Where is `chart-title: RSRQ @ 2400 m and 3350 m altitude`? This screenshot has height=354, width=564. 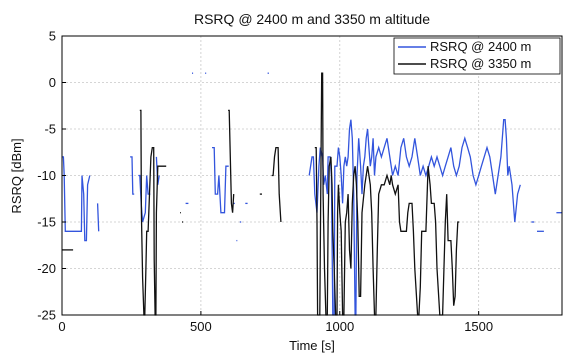 chart-title: RSRQ @ 2400 m and 3350 m altitude is located at coordinates (312, 19).